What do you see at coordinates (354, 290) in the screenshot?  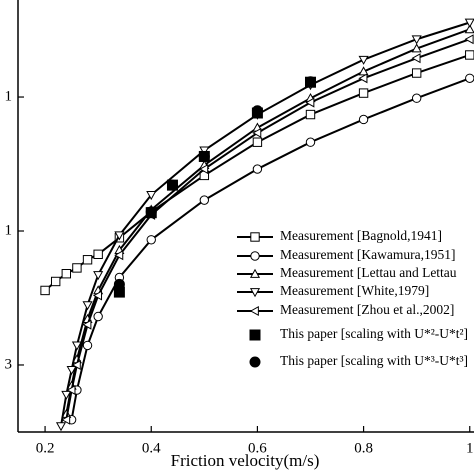 I see `legend-label: Measurement [White,1979]` at bounding box center [354, 290].